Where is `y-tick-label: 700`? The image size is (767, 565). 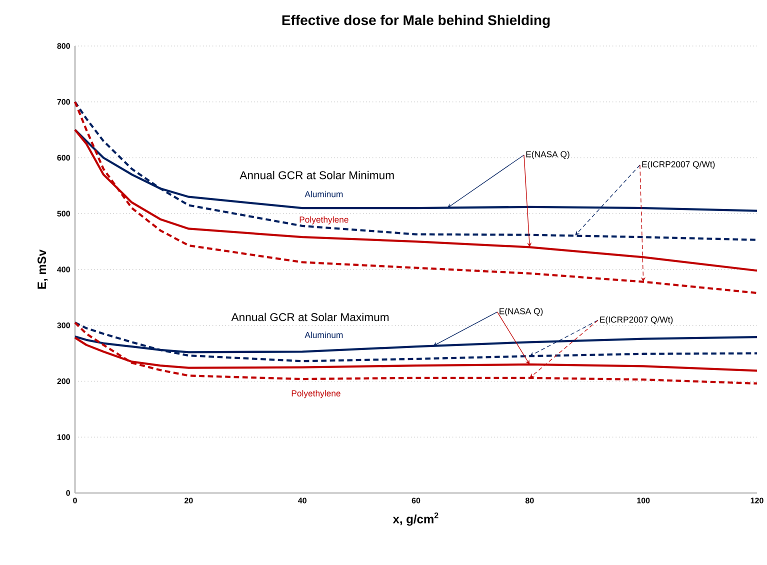
y-tick-label: 700 is located at coordinates (63, 102).